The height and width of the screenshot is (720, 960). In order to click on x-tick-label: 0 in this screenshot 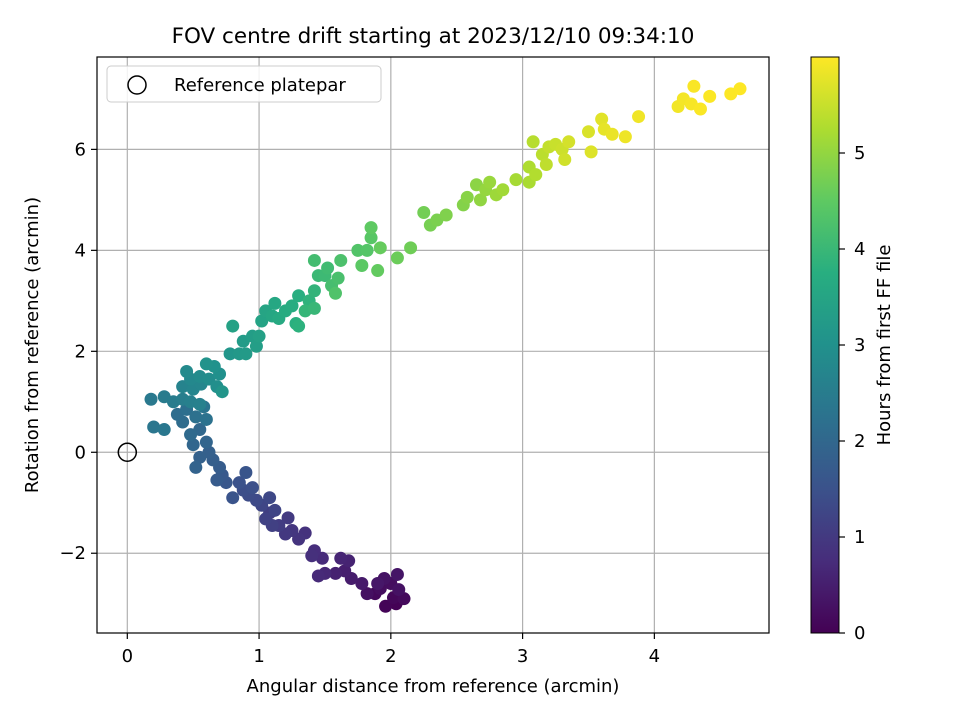, I will do `click(127, 656)`.